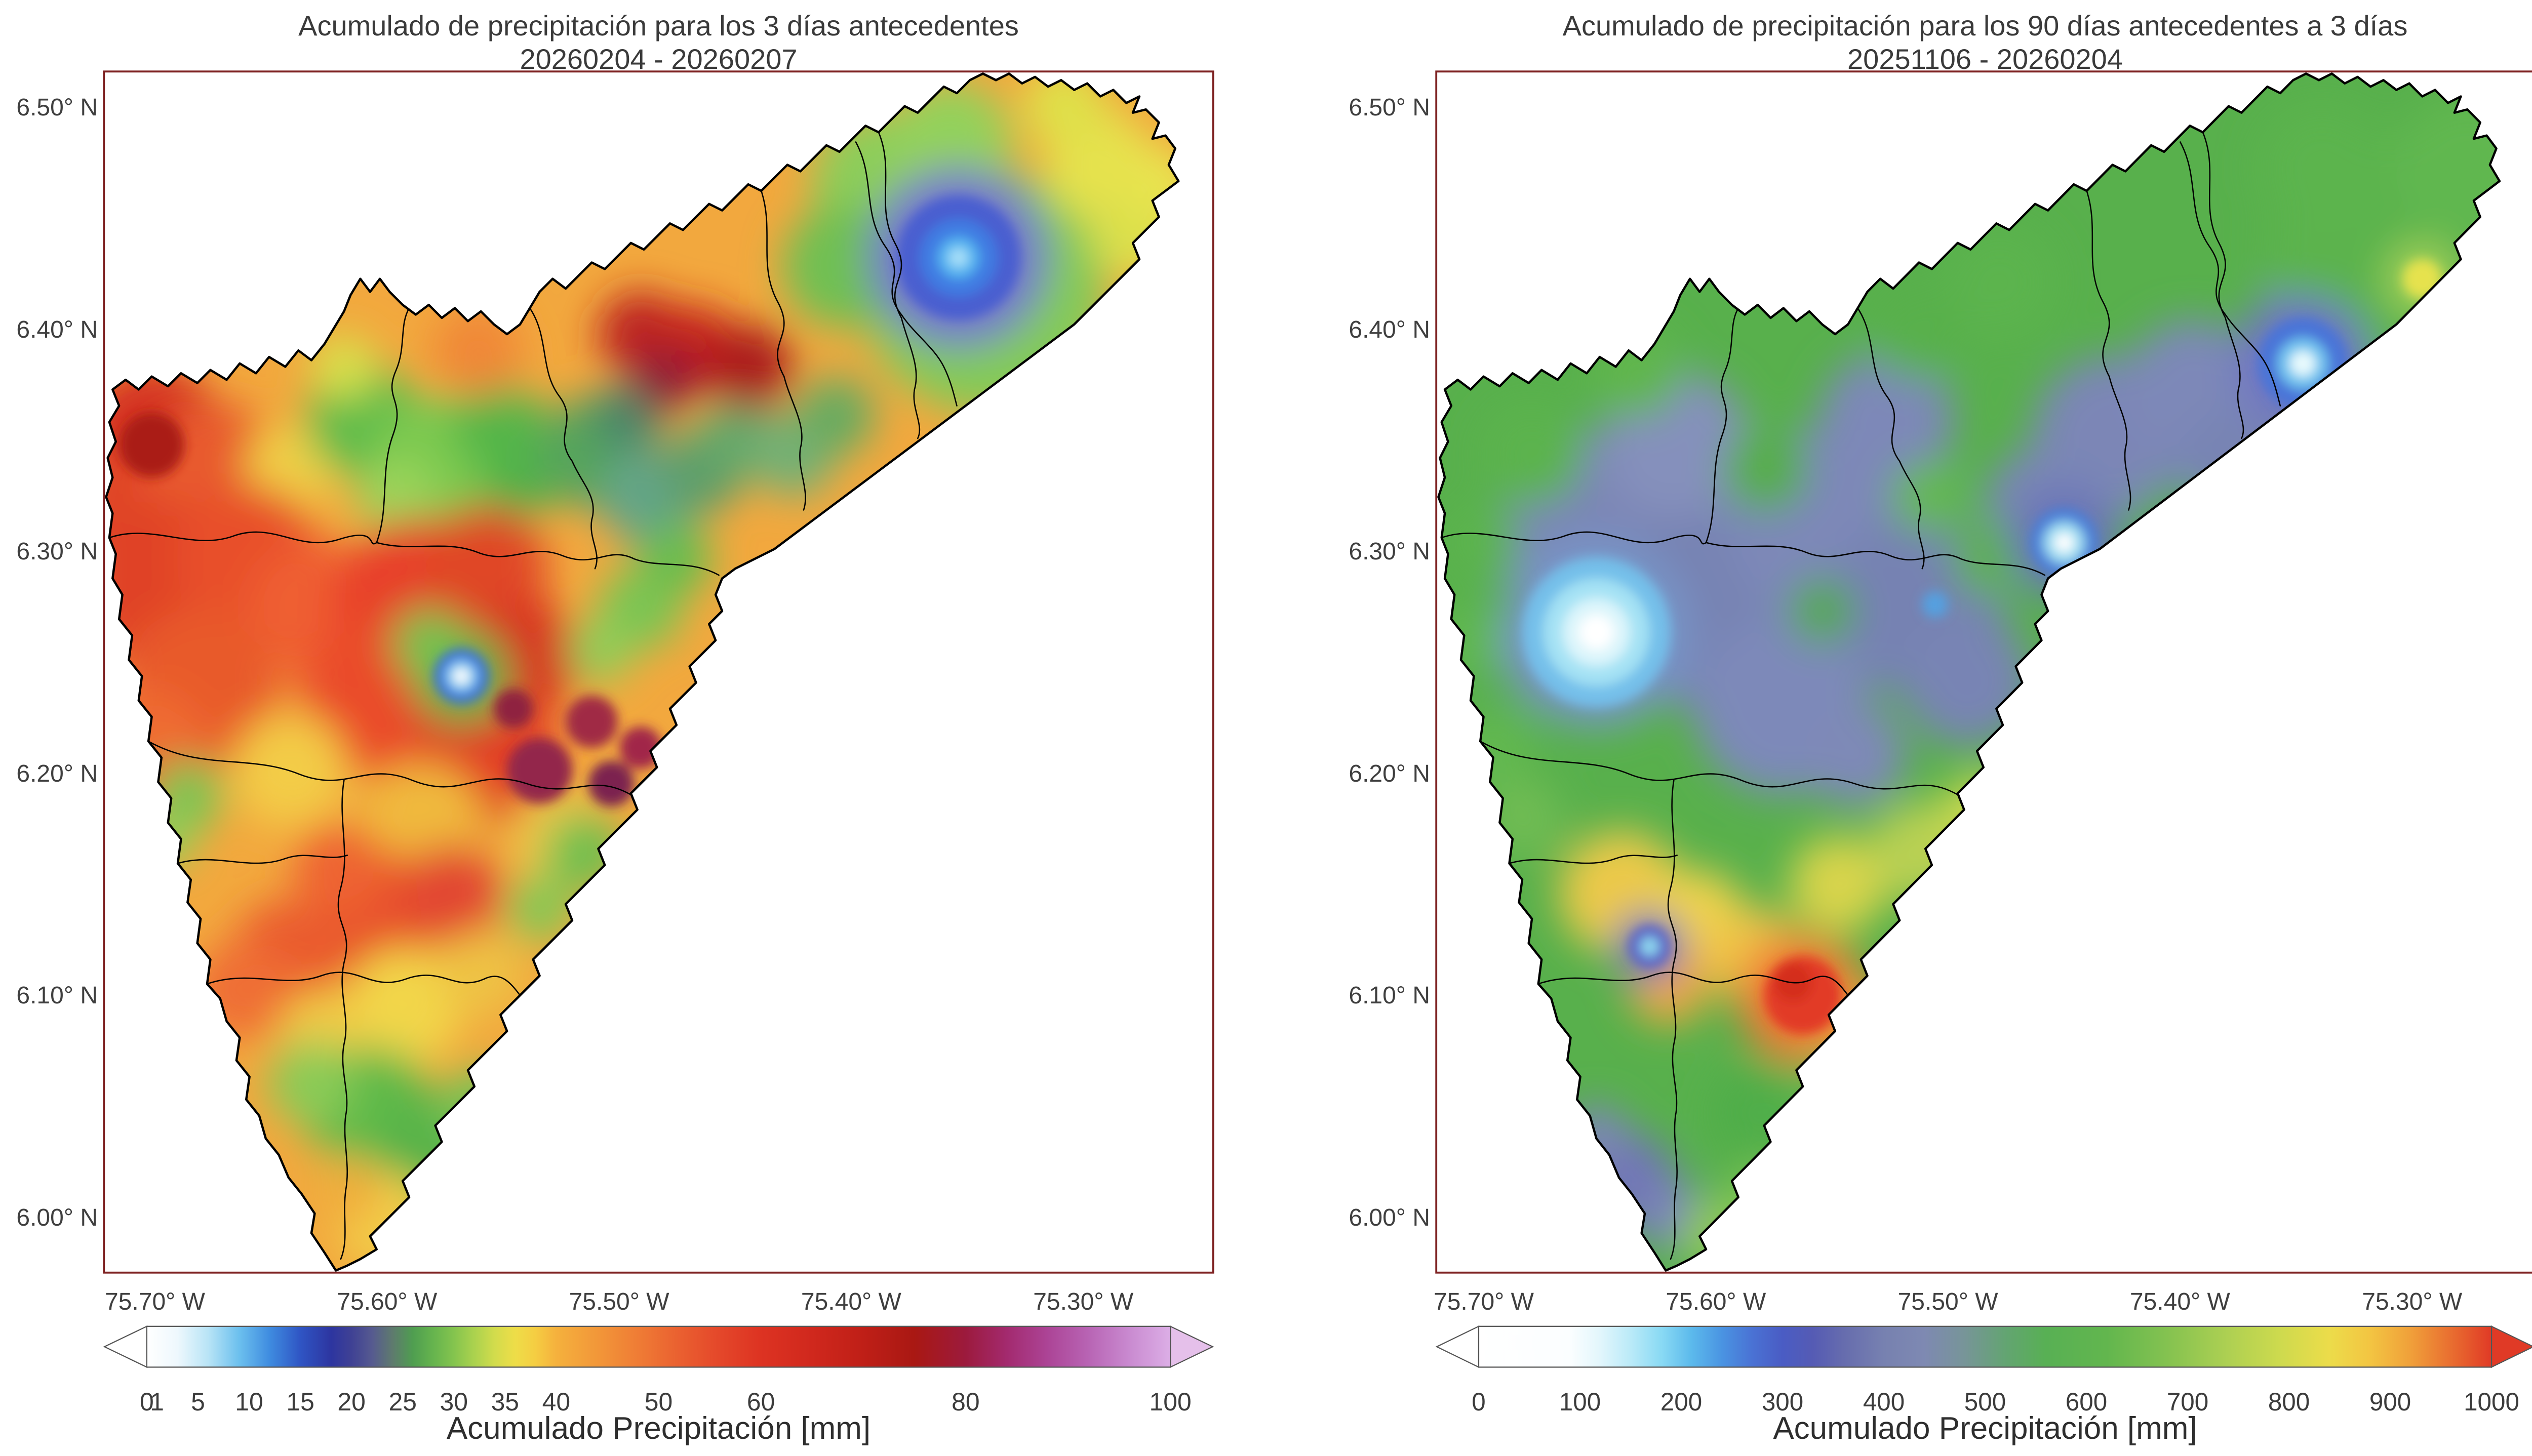 The width and height of the screenshot is (2532, 1456). Describe the element at coordinates (1389, 773) in the screenshot. I see `lat-tick-label: 6.20° N` at that location.